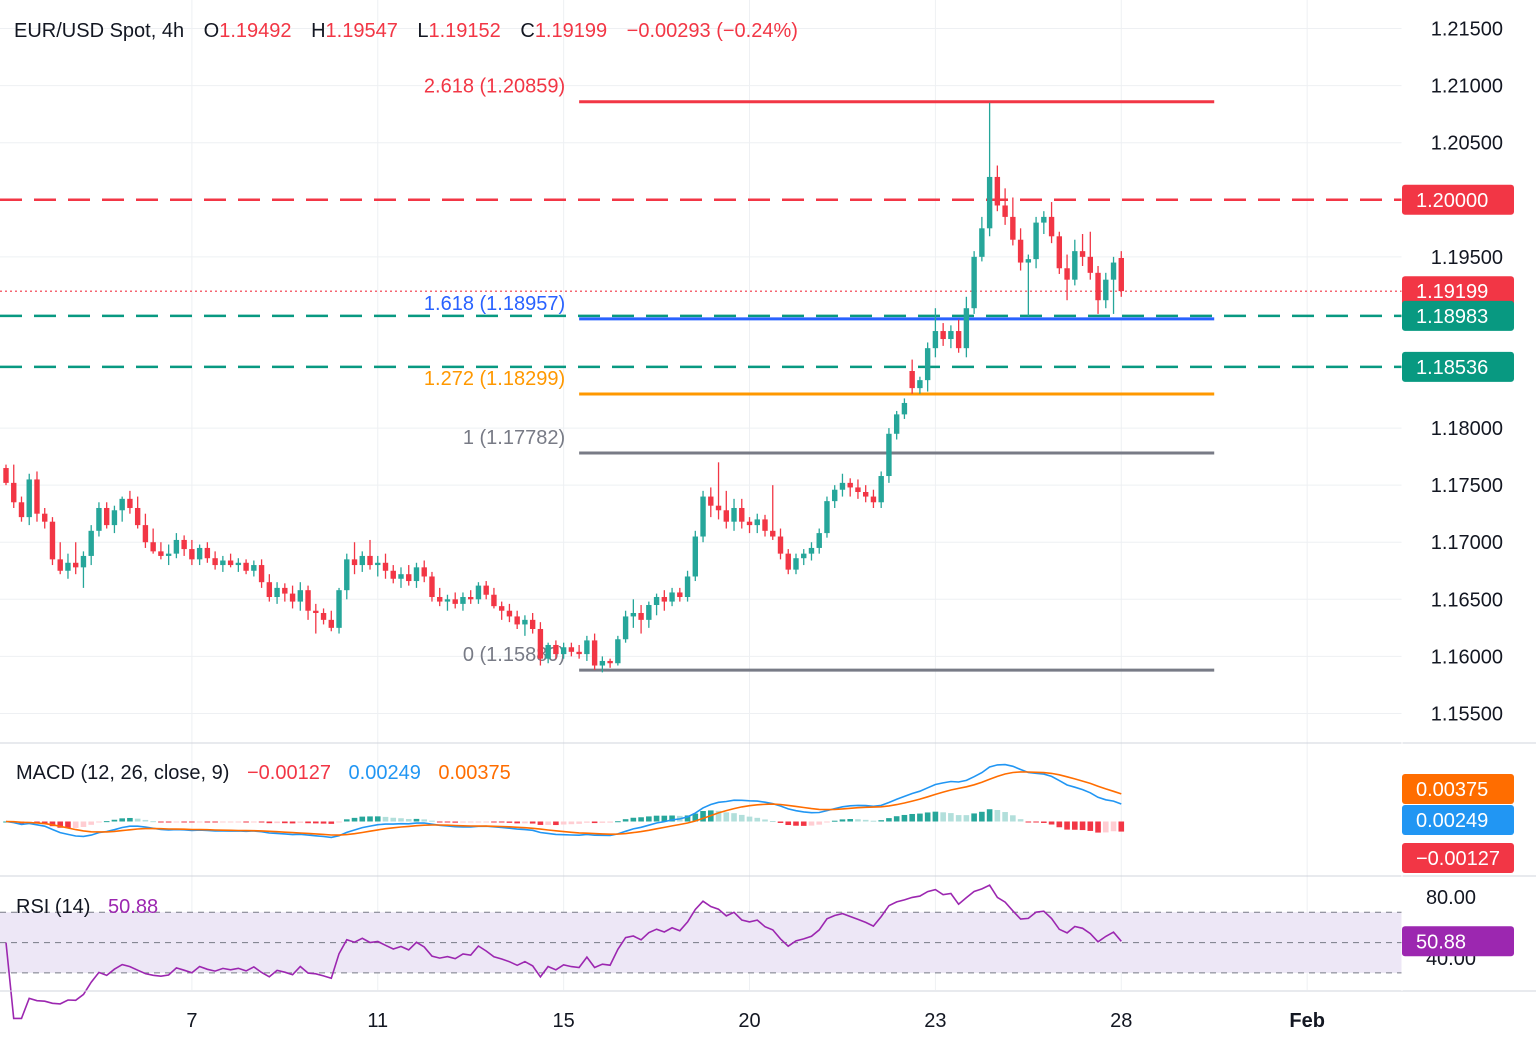 Image resolution: width=1536 pixels, height=1044 pixels. Describe the element at coordinates (1458, 789) in the screenshot. I see `macd-tag-bg` at that location.